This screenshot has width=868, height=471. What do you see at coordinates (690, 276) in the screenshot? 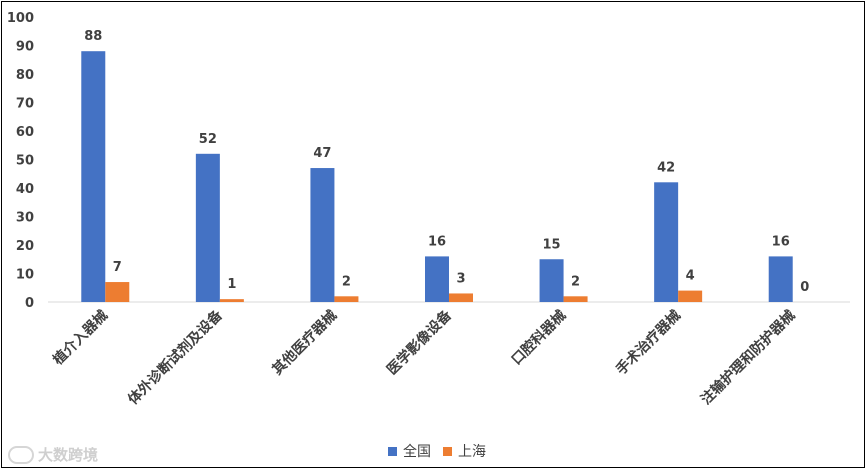
I see `data-label: 4` at bounding box center [690, 276].